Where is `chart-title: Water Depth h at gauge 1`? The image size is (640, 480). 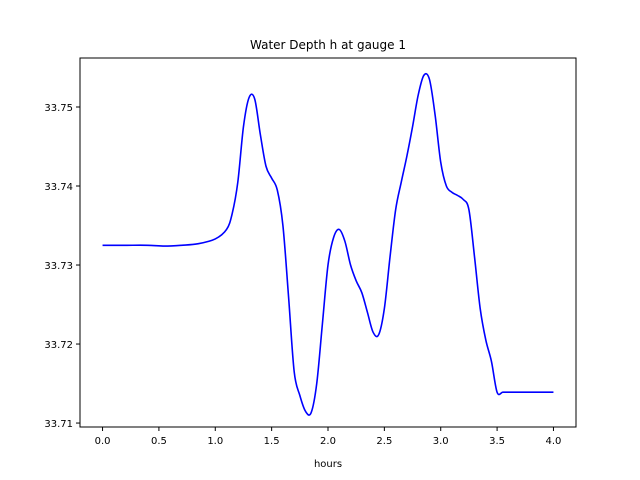 chart-title: Water Depth h at gauge 1 is located at coordinates (328, 45).